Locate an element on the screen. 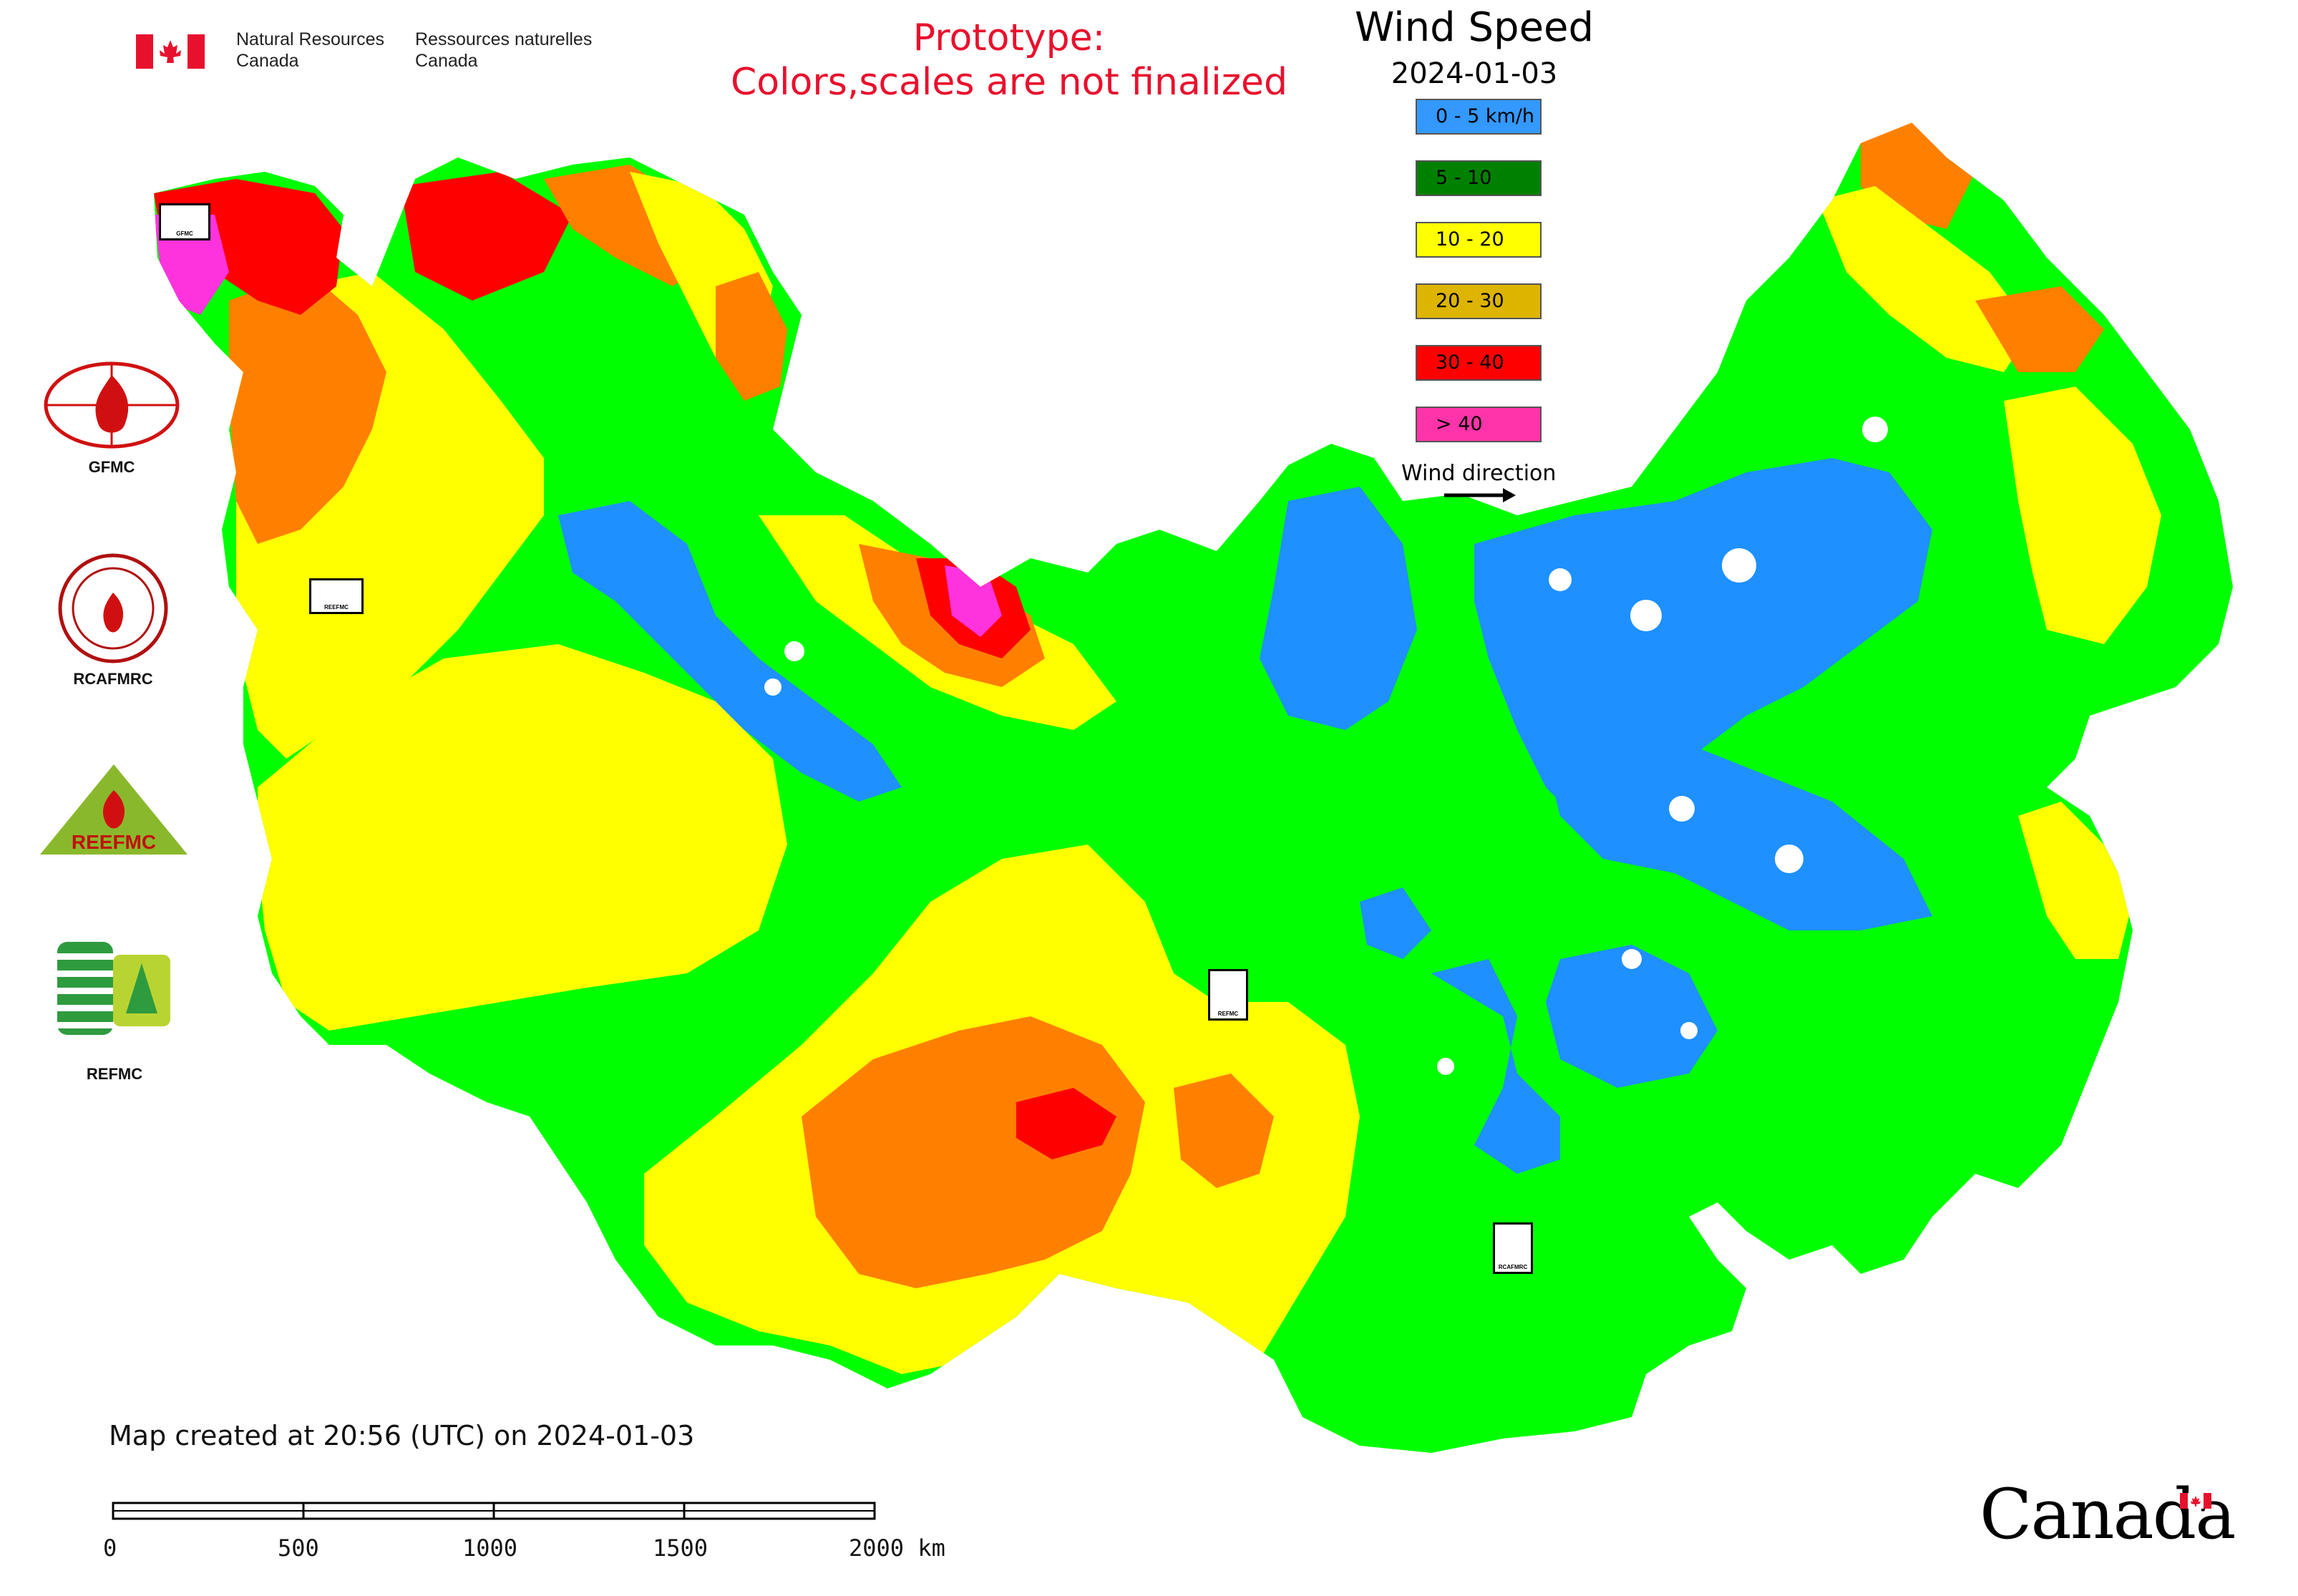  reefmc-logo: REEFMC is located at coordinates (114, 815).